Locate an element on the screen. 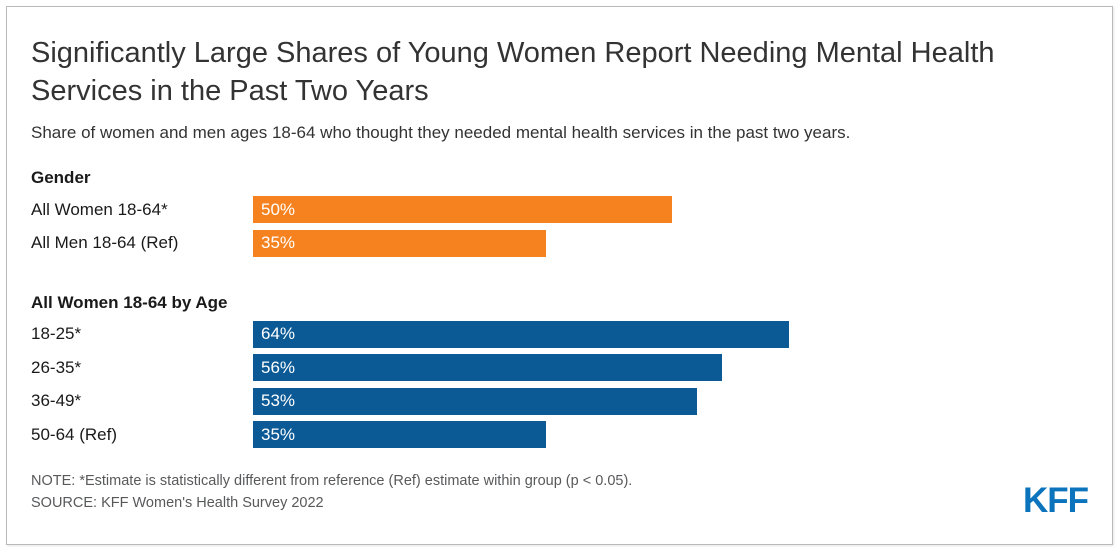  bar-row: 36-49* 53% is located at coordinates (561, 401).